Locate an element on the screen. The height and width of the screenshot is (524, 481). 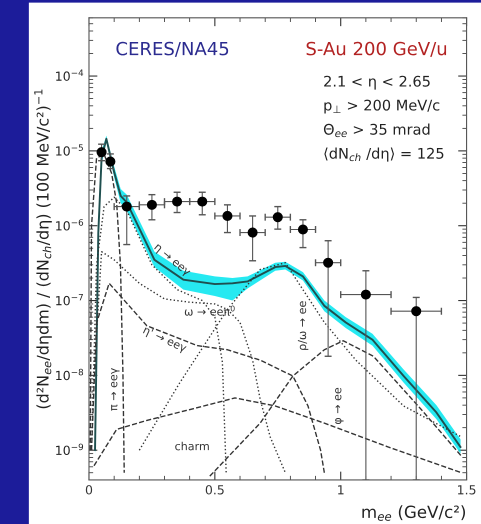
y-tick-label: 10$^{−6}$ is located at coordinates (70, 225).